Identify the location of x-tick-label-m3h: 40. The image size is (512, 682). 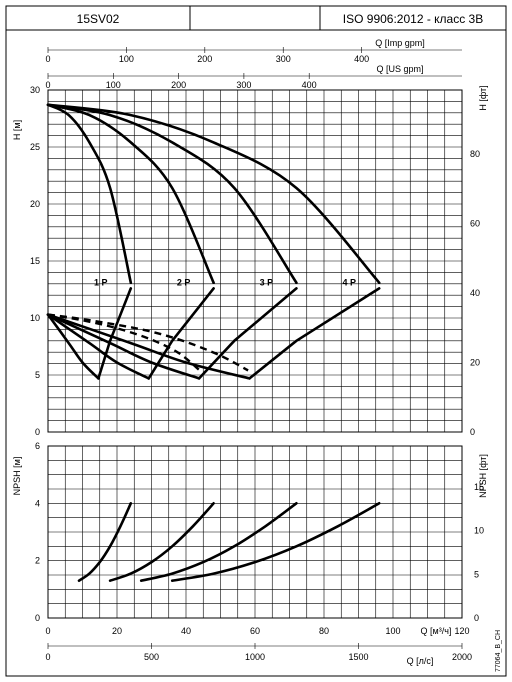
(186, 631).